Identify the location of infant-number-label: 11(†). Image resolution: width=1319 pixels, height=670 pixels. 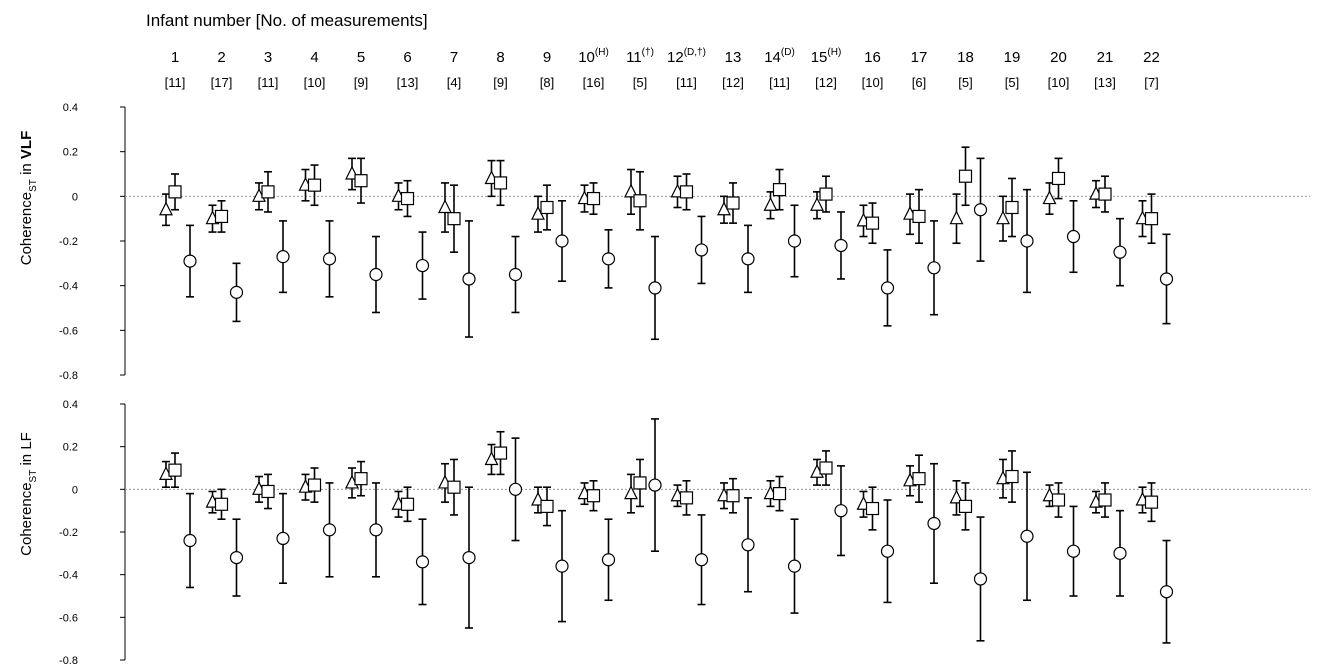
(640, 56).